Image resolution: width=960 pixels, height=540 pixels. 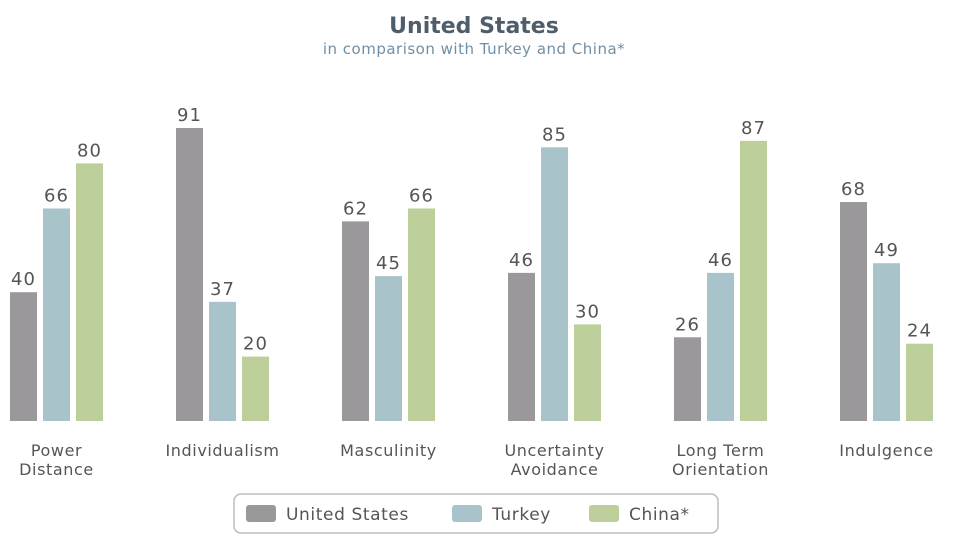 I want to click on category-label: Distance, so click(x=56, y=469).